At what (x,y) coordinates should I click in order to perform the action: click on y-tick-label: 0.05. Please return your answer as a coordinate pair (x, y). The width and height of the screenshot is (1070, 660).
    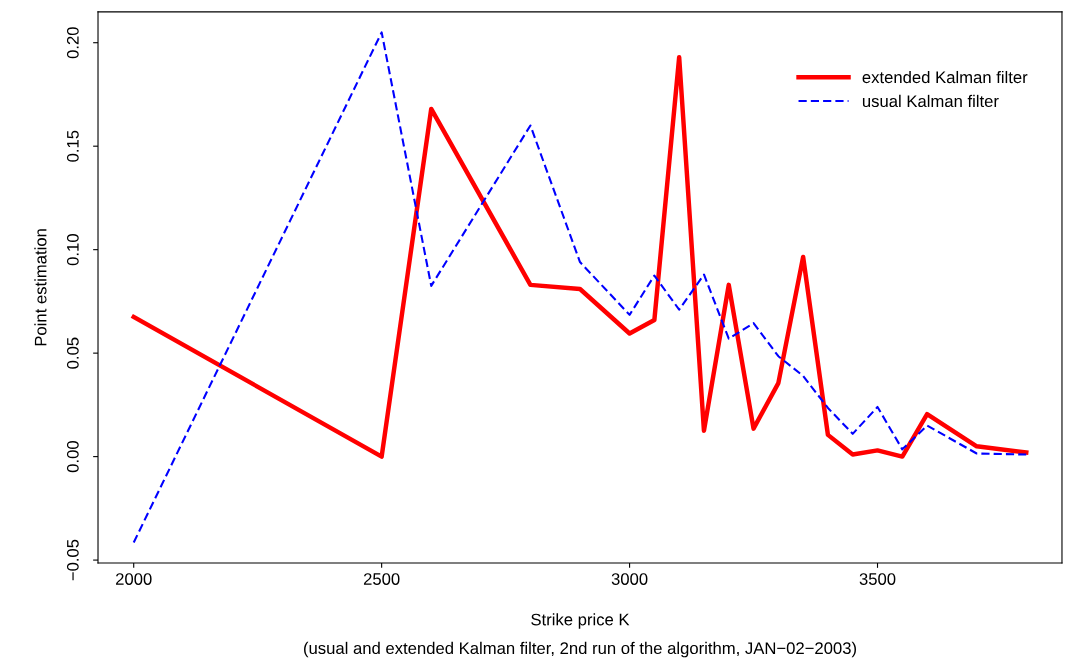
    Looking at the image, I should click on (72, 353).